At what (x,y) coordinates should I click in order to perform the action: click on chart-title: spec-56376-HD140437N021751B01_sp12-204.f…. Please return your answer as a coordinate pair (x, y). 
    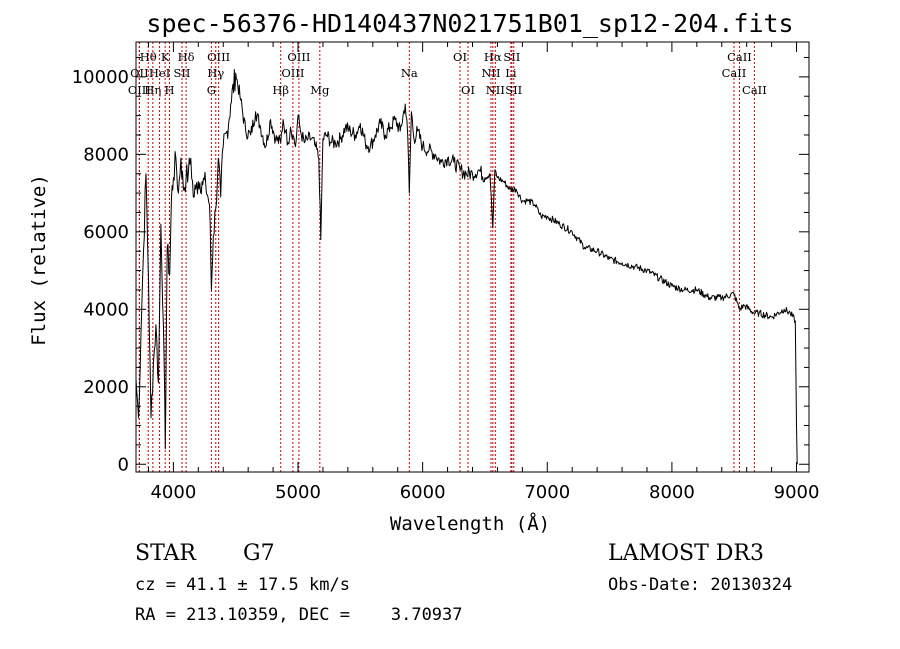
    Looking at the image, I should click on (469, 23).